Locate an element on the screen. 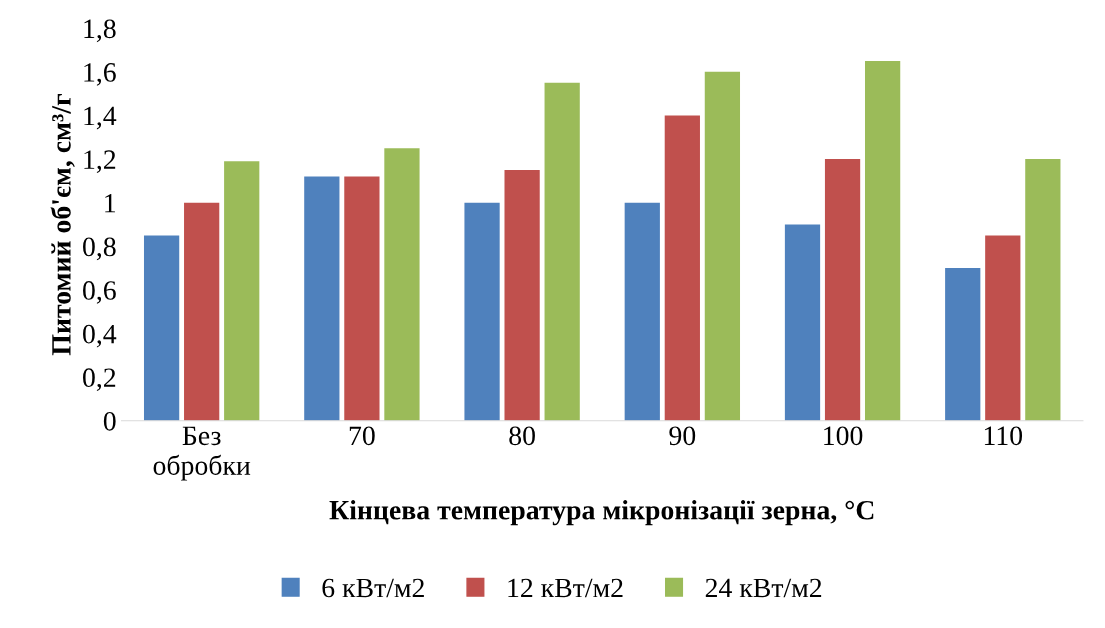 The height and width of the screenshot is (628, 1105). y-tick-label: 0,8 is located at coordinates (99, 249).